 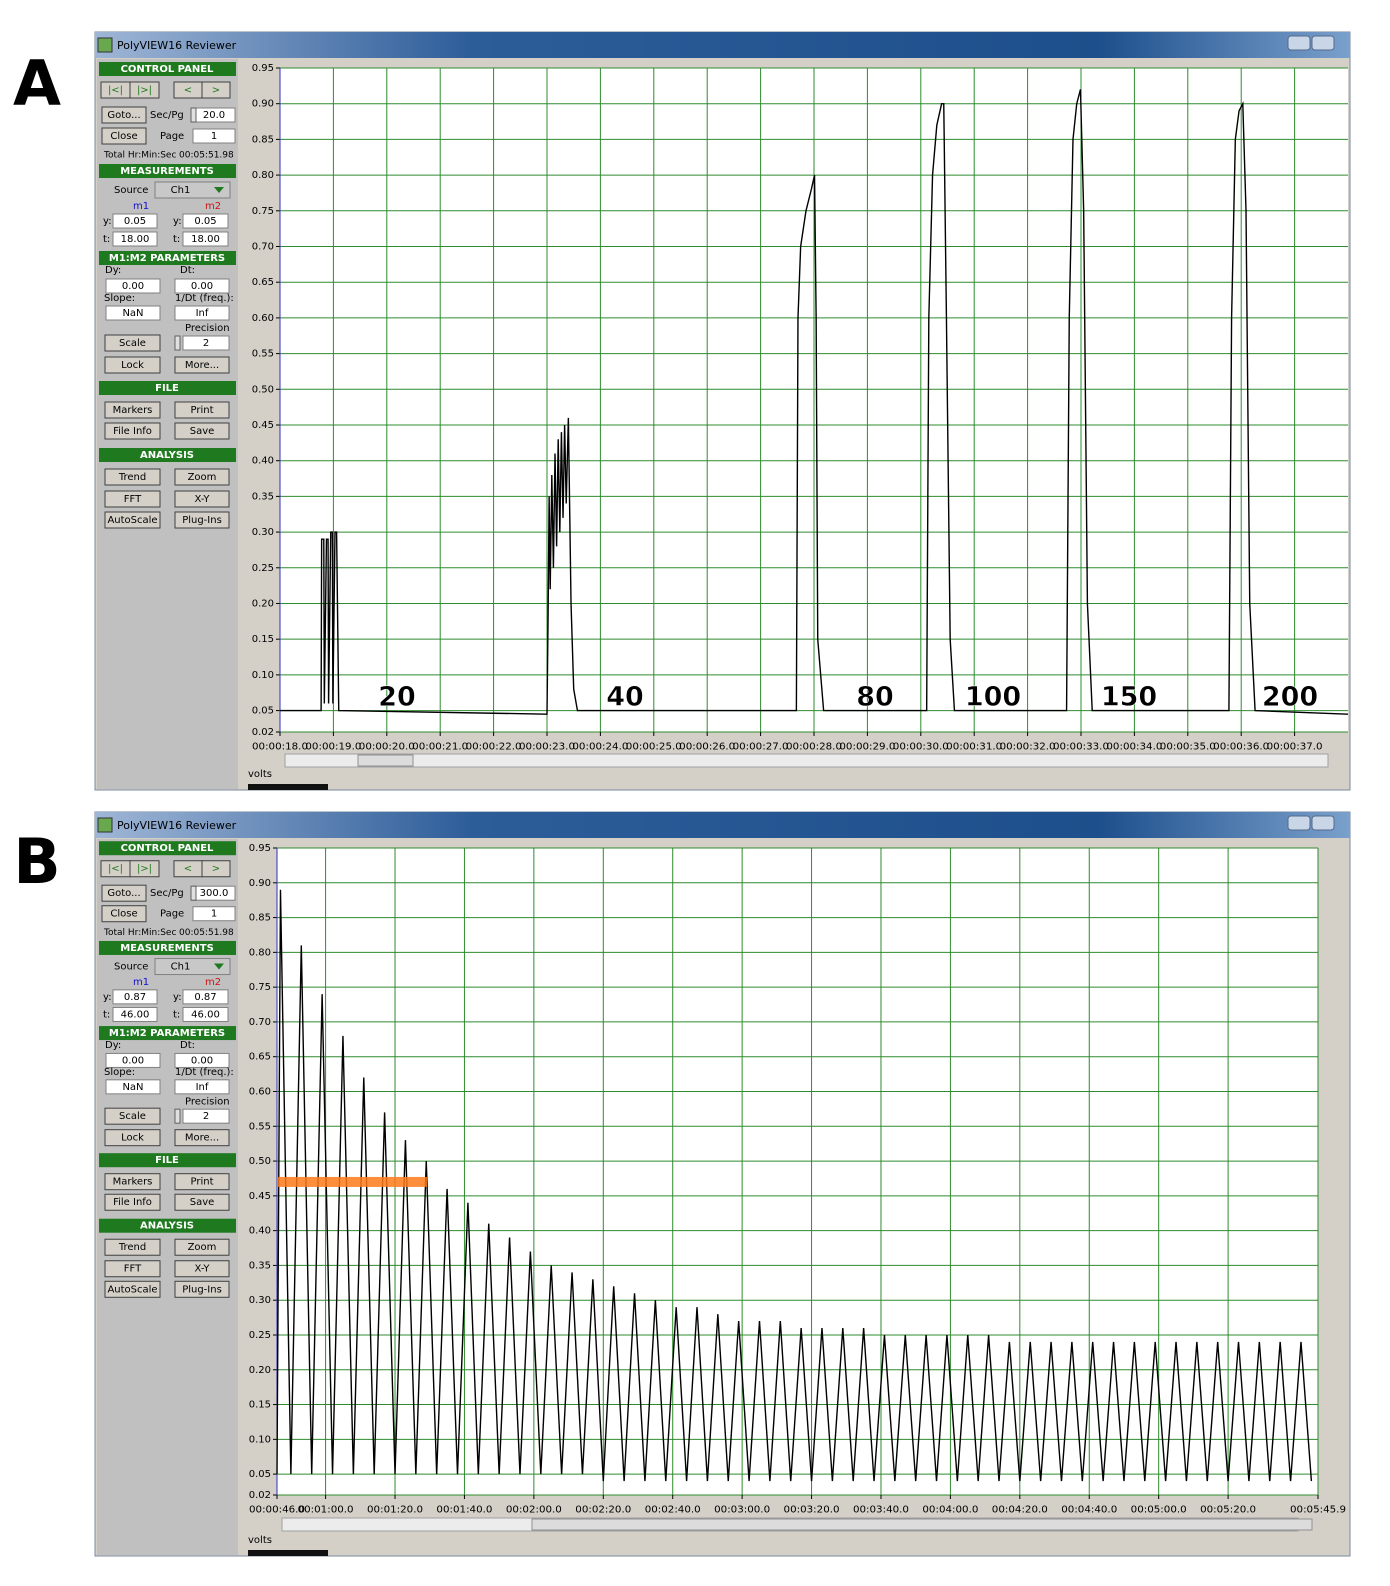 What do you see at coordinates (806, 760) in the screenshot?
I see `scrollbar` at bounding box center [806, 760].